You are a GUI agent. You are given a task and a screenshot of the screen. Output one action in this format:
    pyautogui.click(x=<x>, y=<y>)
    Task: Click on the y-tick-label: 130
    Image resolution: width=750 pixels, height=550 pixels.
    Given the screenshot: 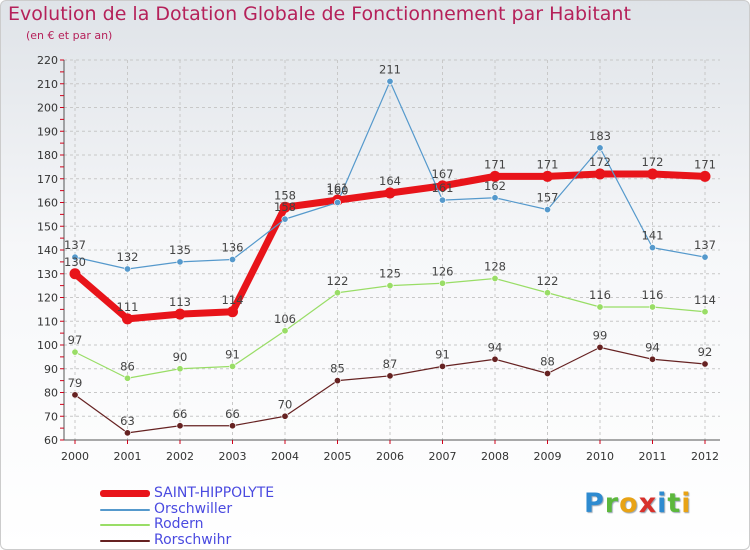 What is the action you would take?
    pyautogui.click(x=47, y=274)
    